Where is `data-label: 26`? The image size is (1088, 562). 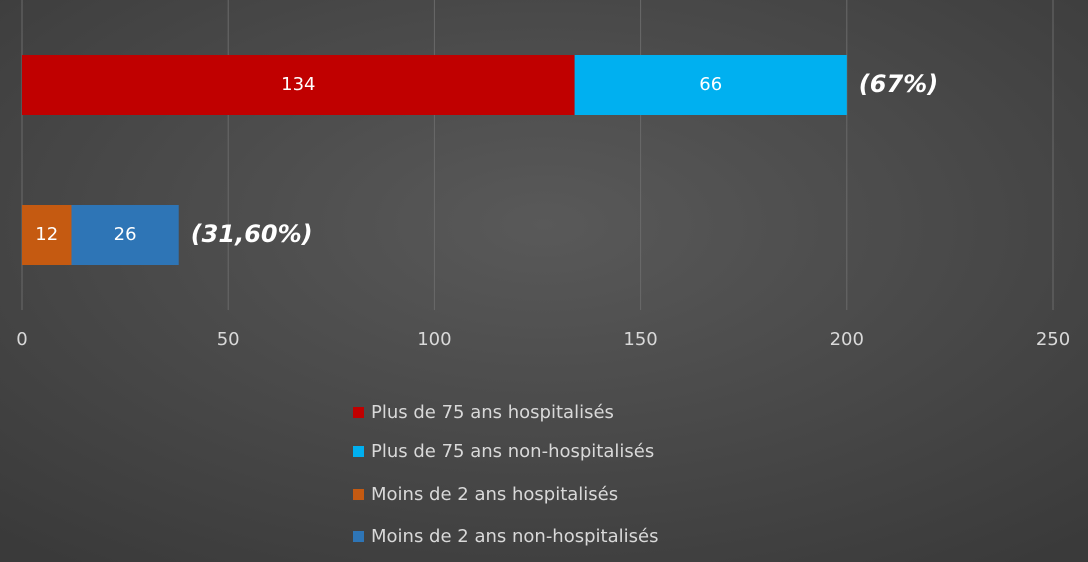 data-label: 26 is located at coordinates (125, 234).